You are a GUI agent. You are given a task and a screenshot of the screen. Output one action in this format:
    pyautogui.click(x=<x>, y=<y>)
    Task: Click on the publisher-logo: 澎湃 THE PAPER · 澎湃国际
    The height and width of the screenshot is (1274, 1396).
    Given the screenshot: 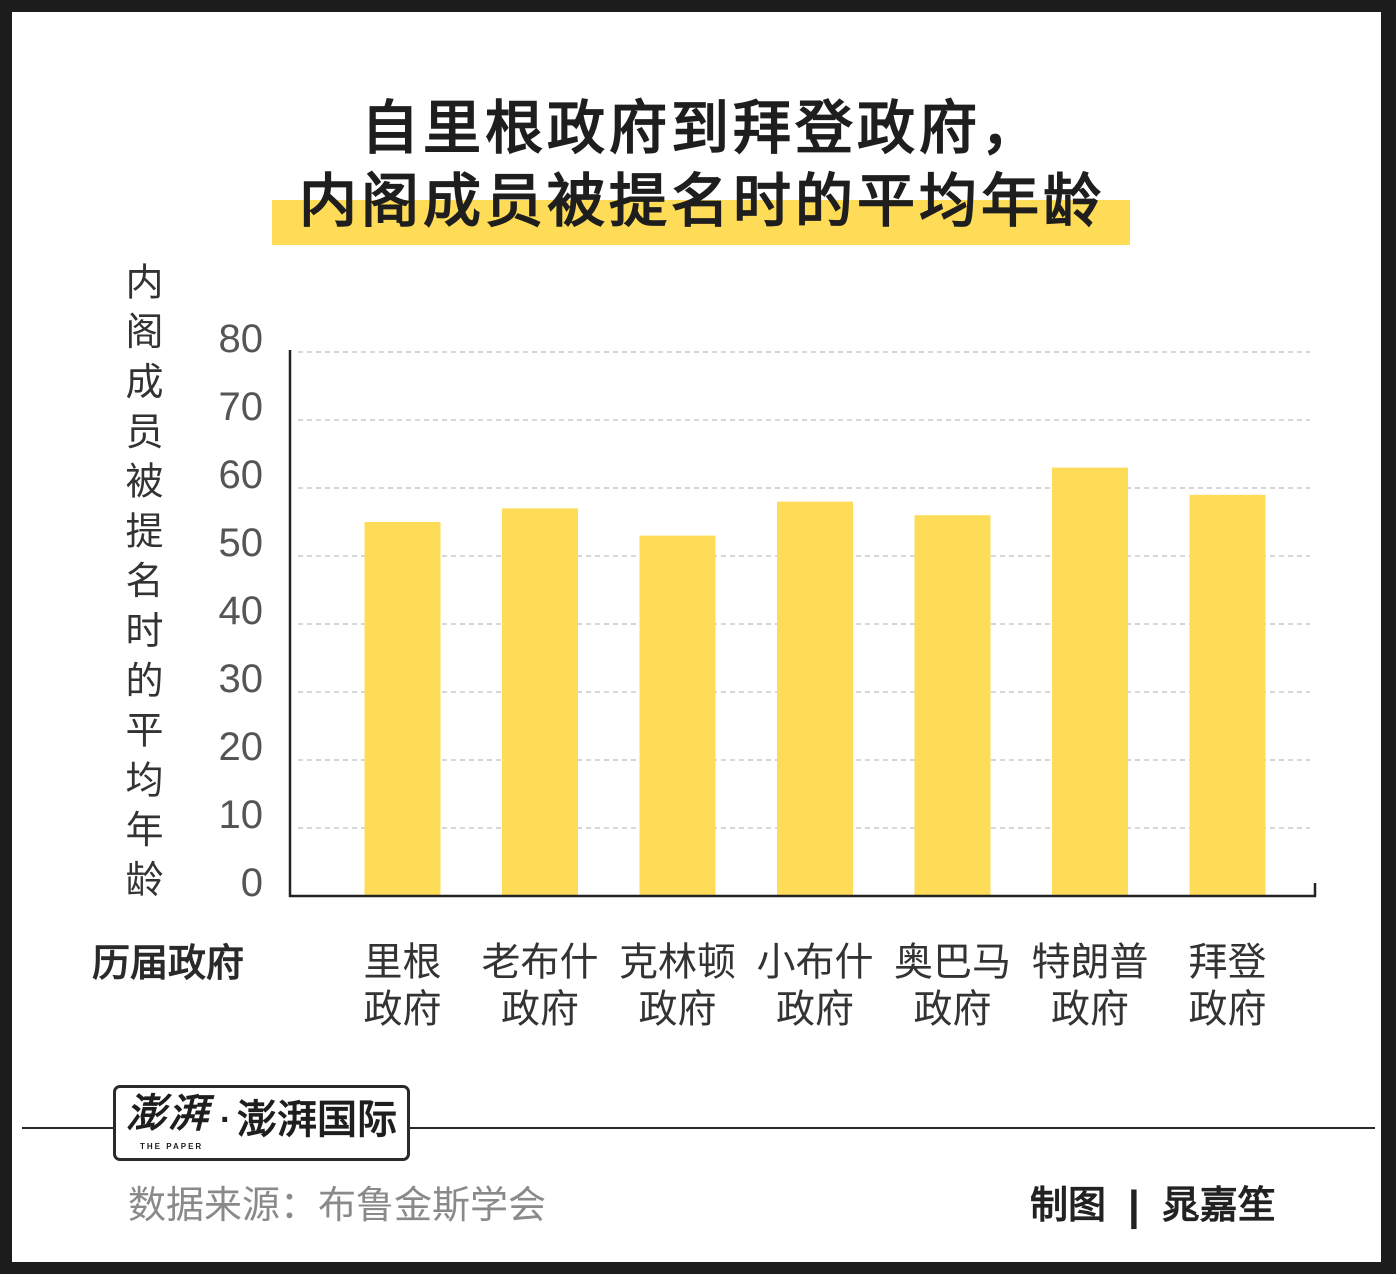 What is the action you would take?
    pyautogui.click(x=261, y=1123)
    